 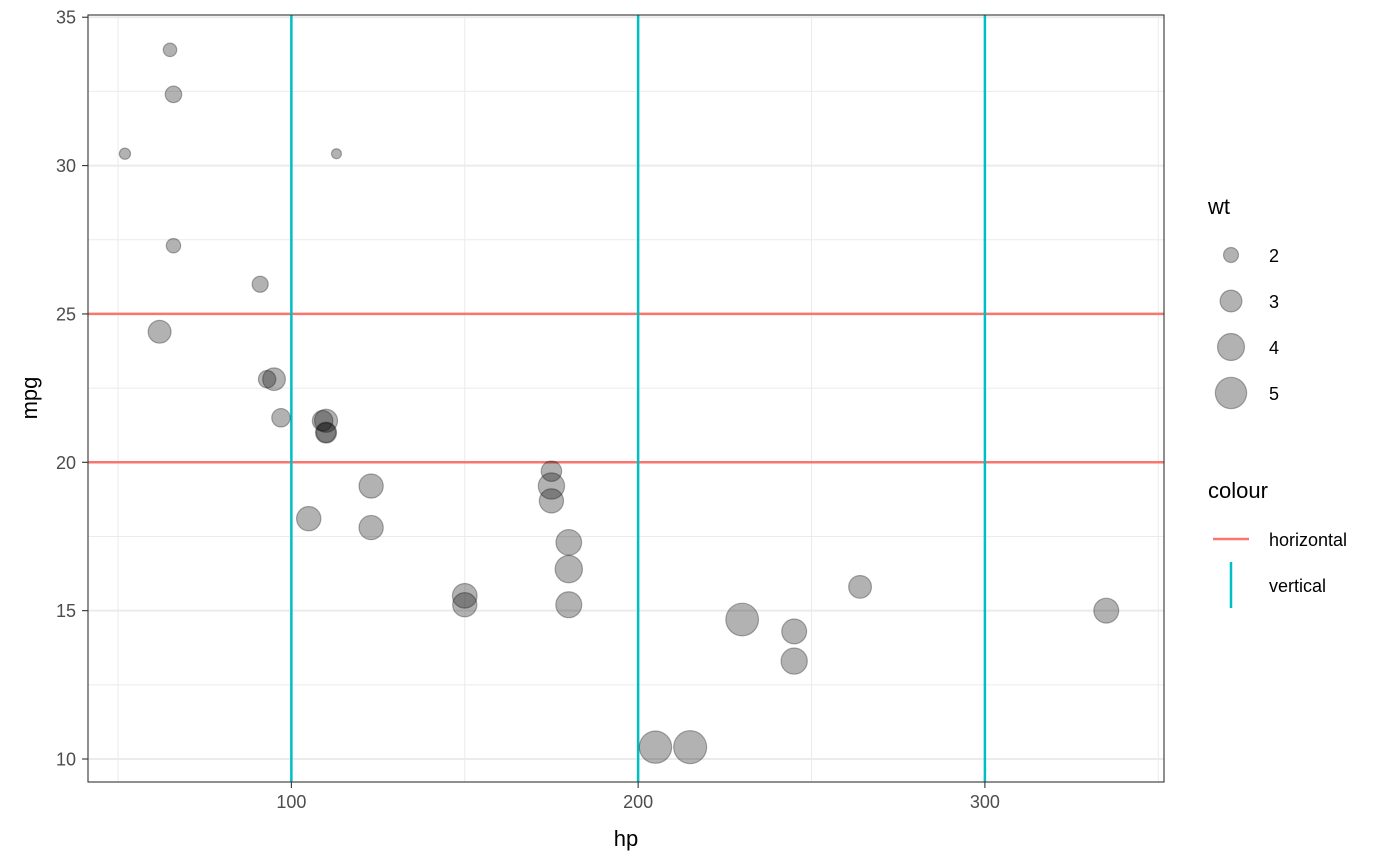 What do you see at coordinates (1274, 256) in the screenshot?
I see `legend-size-label: 2` at bounding box center [1274, 256].